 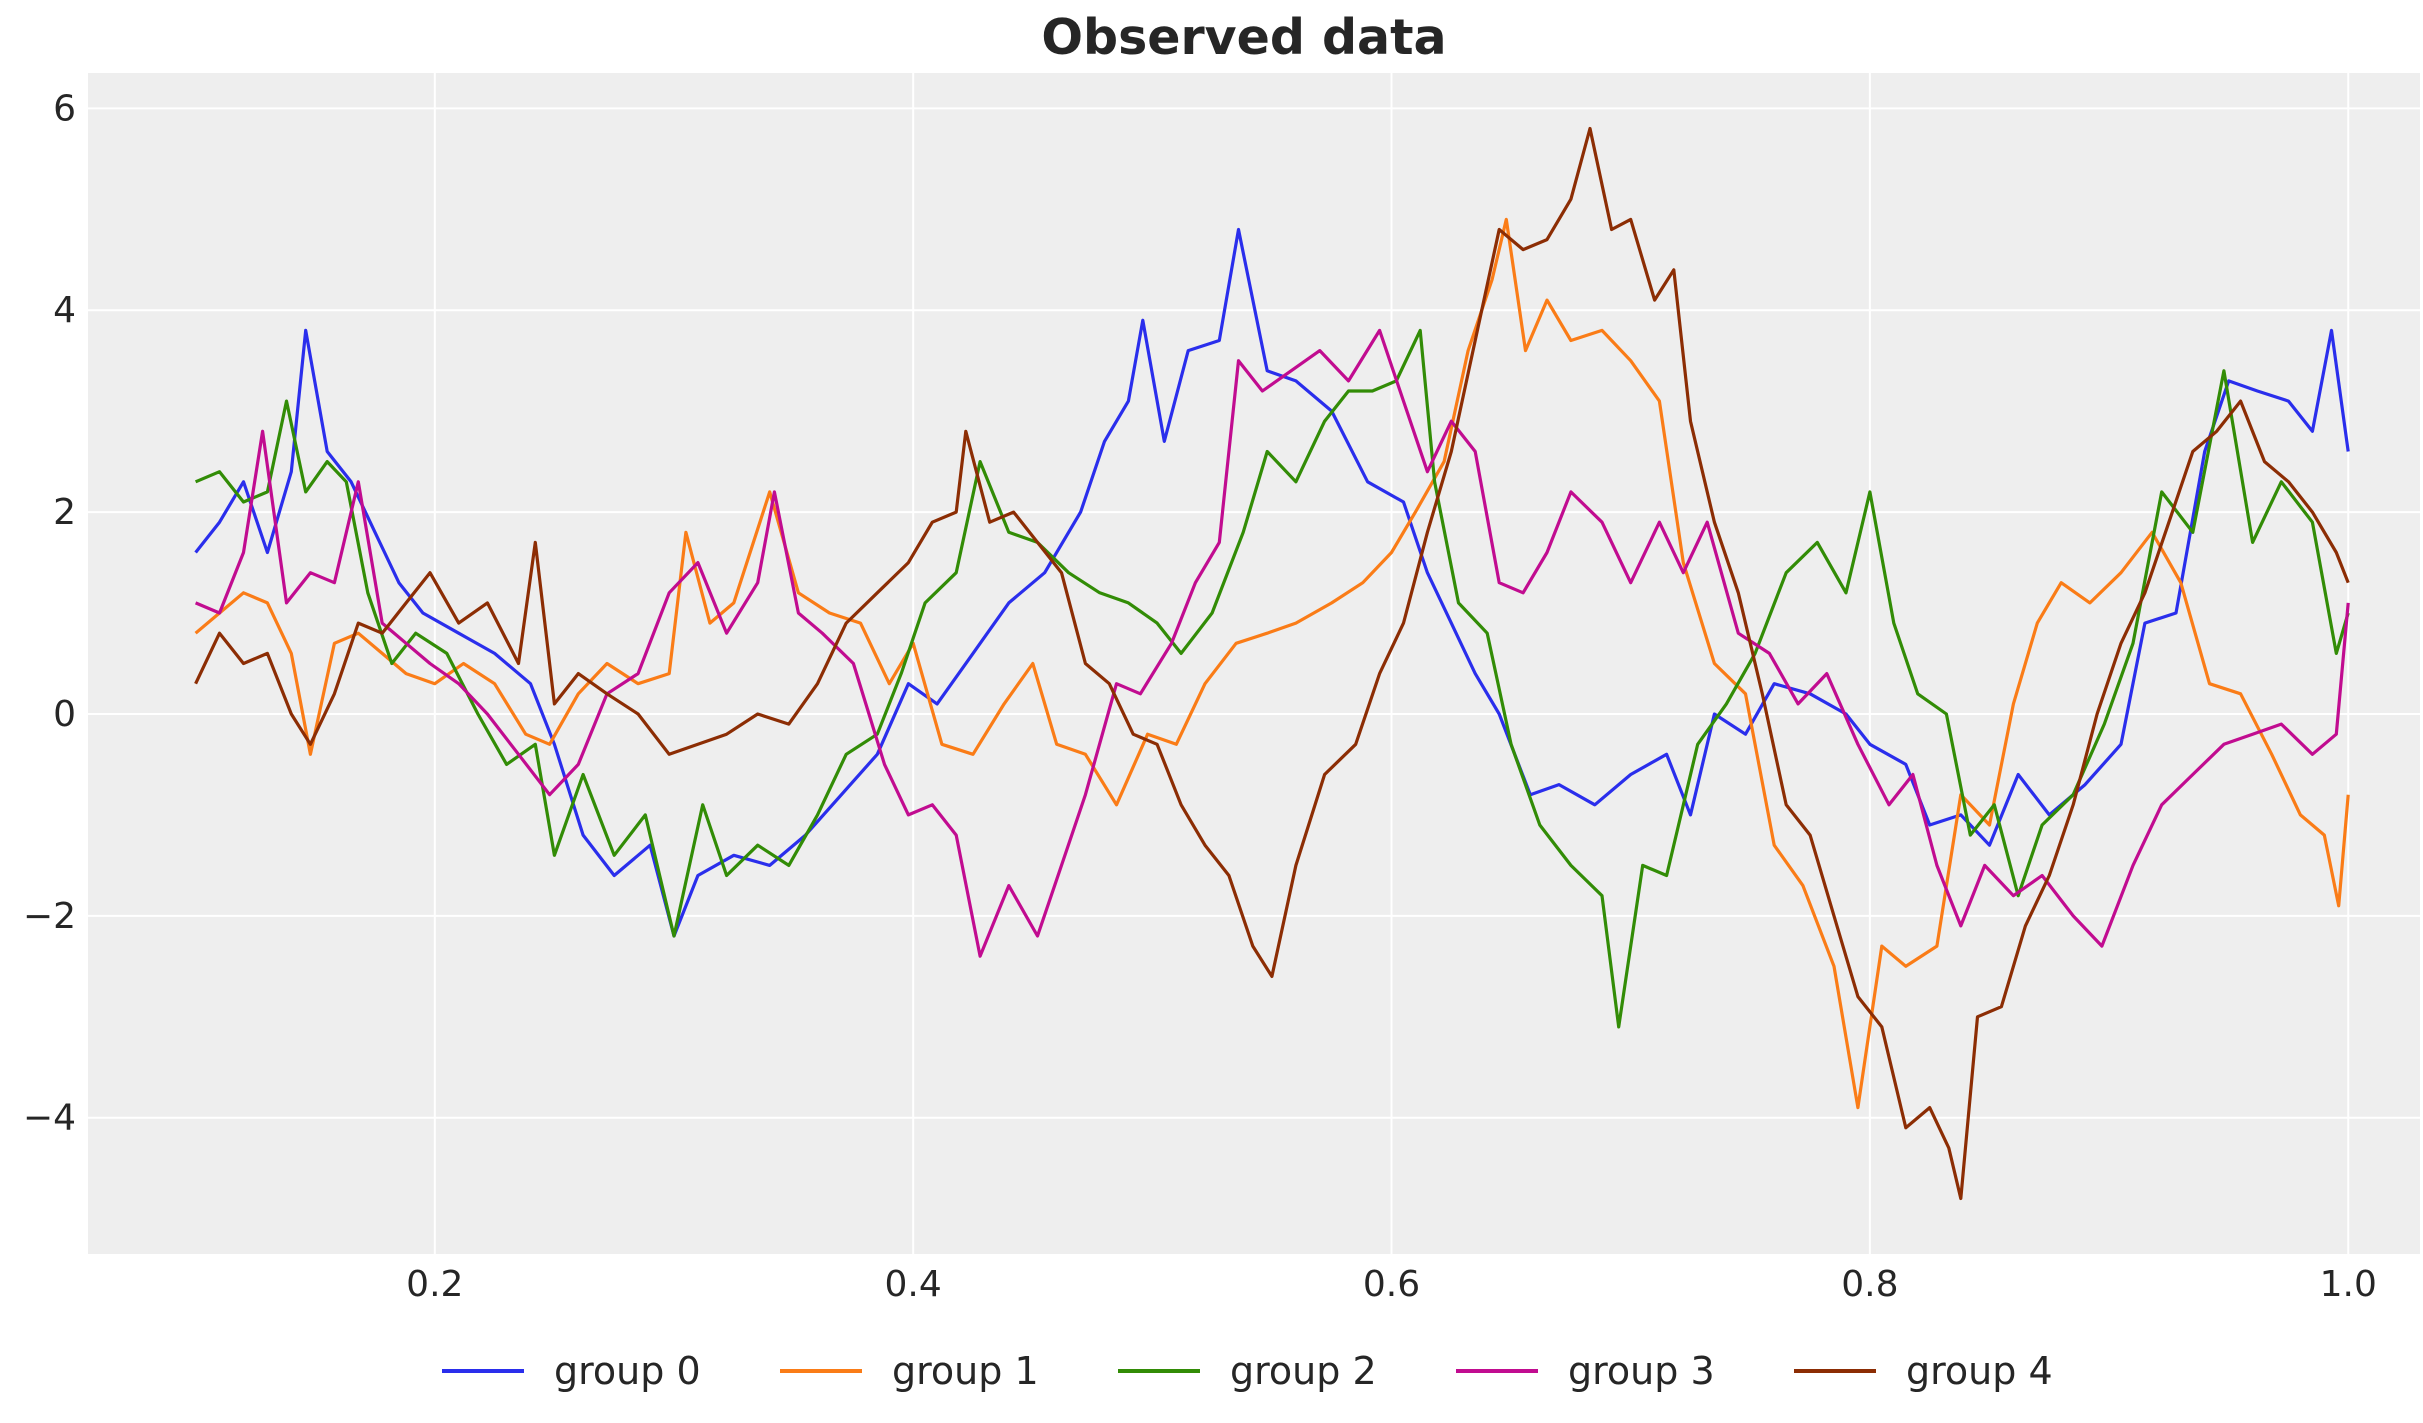 I want to click on legend-item: group 1, so click(x=909, y=1371).